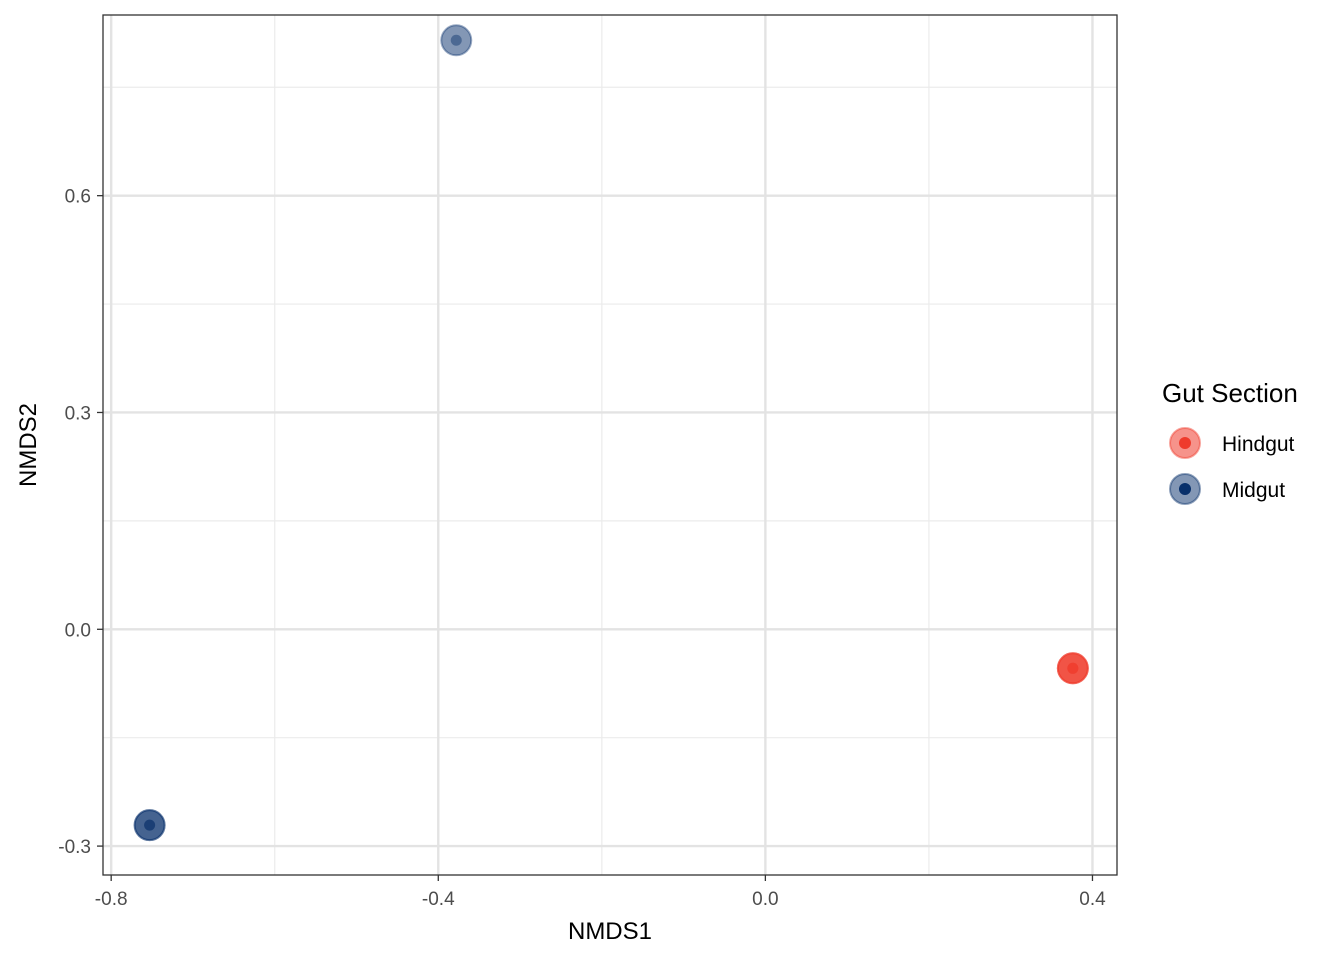  I want to click on legend-key-midgut-inner, so click(1185, 489).